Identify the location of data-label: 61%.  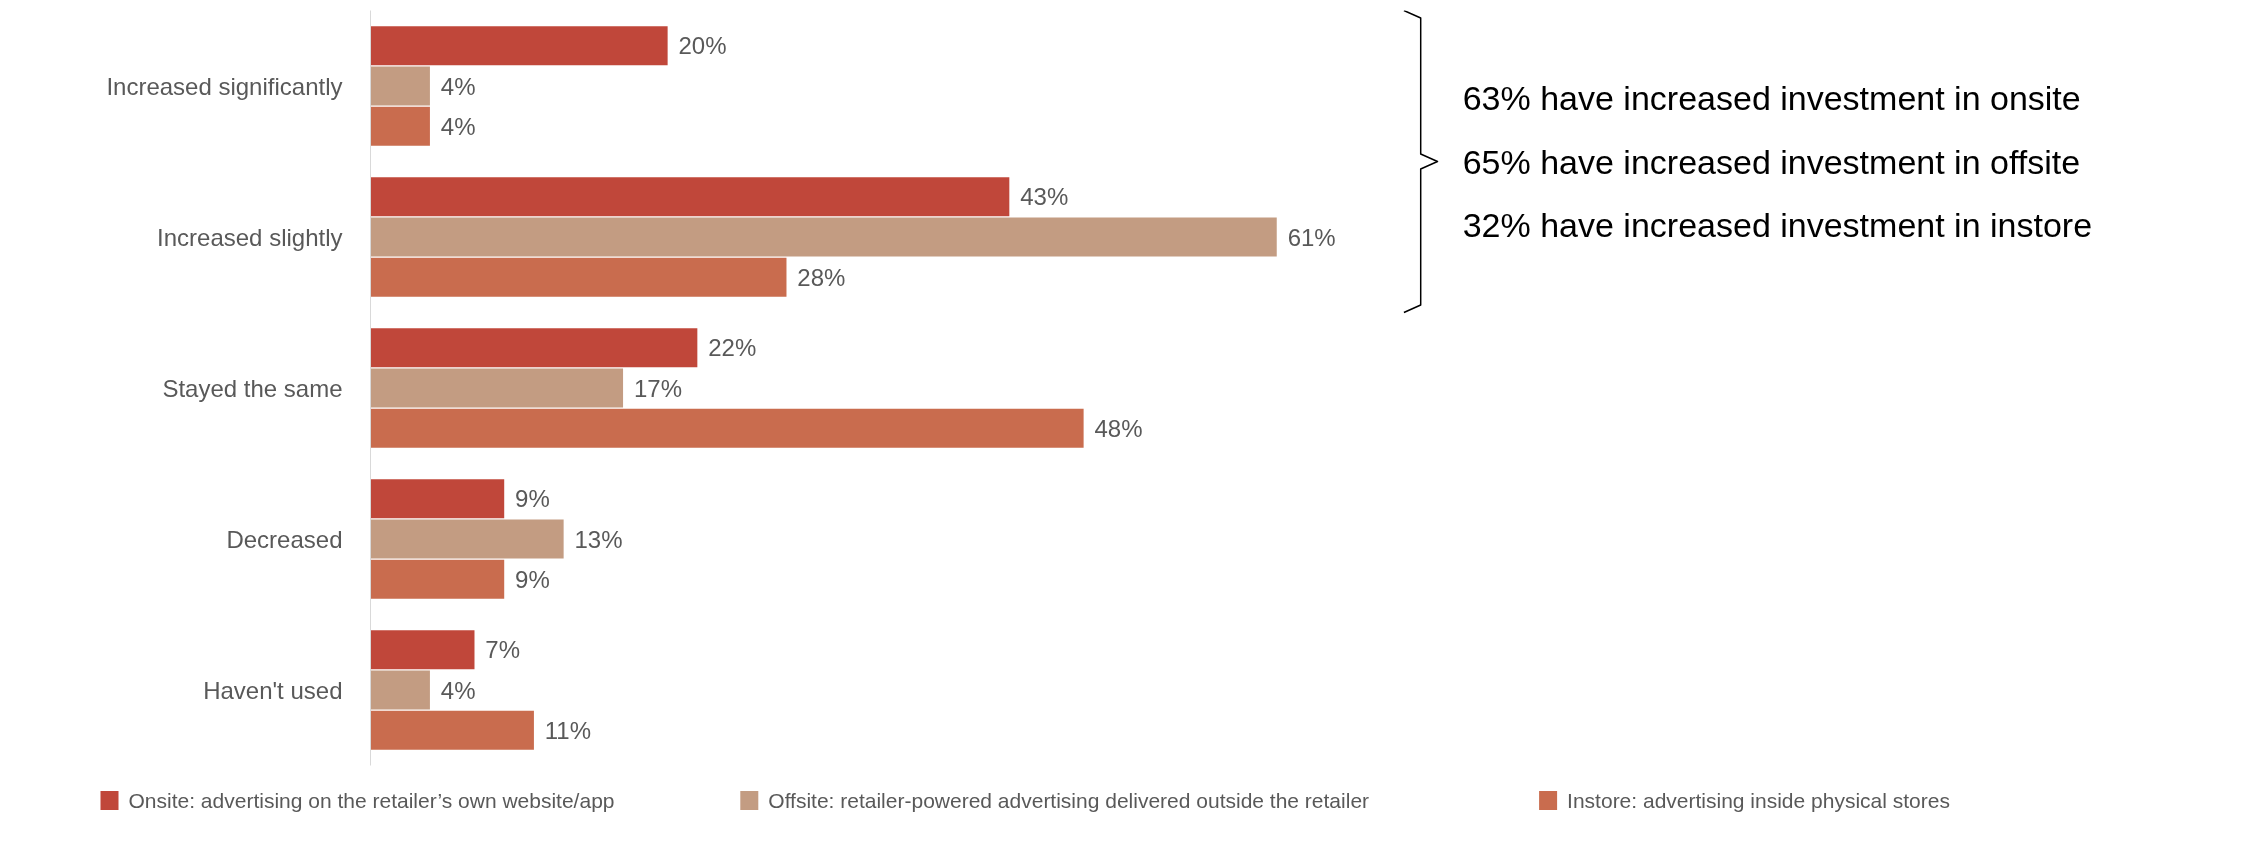
(1311, 237).